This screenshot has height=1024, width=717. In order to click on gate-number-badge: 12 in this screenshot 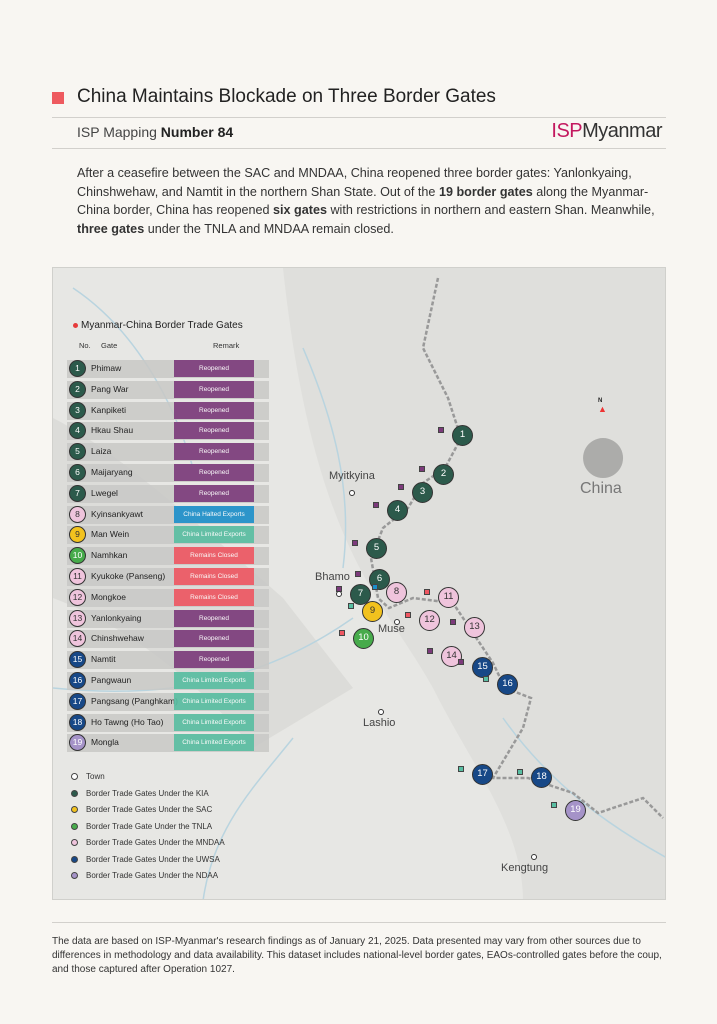, I will do `click(77, 597)`.